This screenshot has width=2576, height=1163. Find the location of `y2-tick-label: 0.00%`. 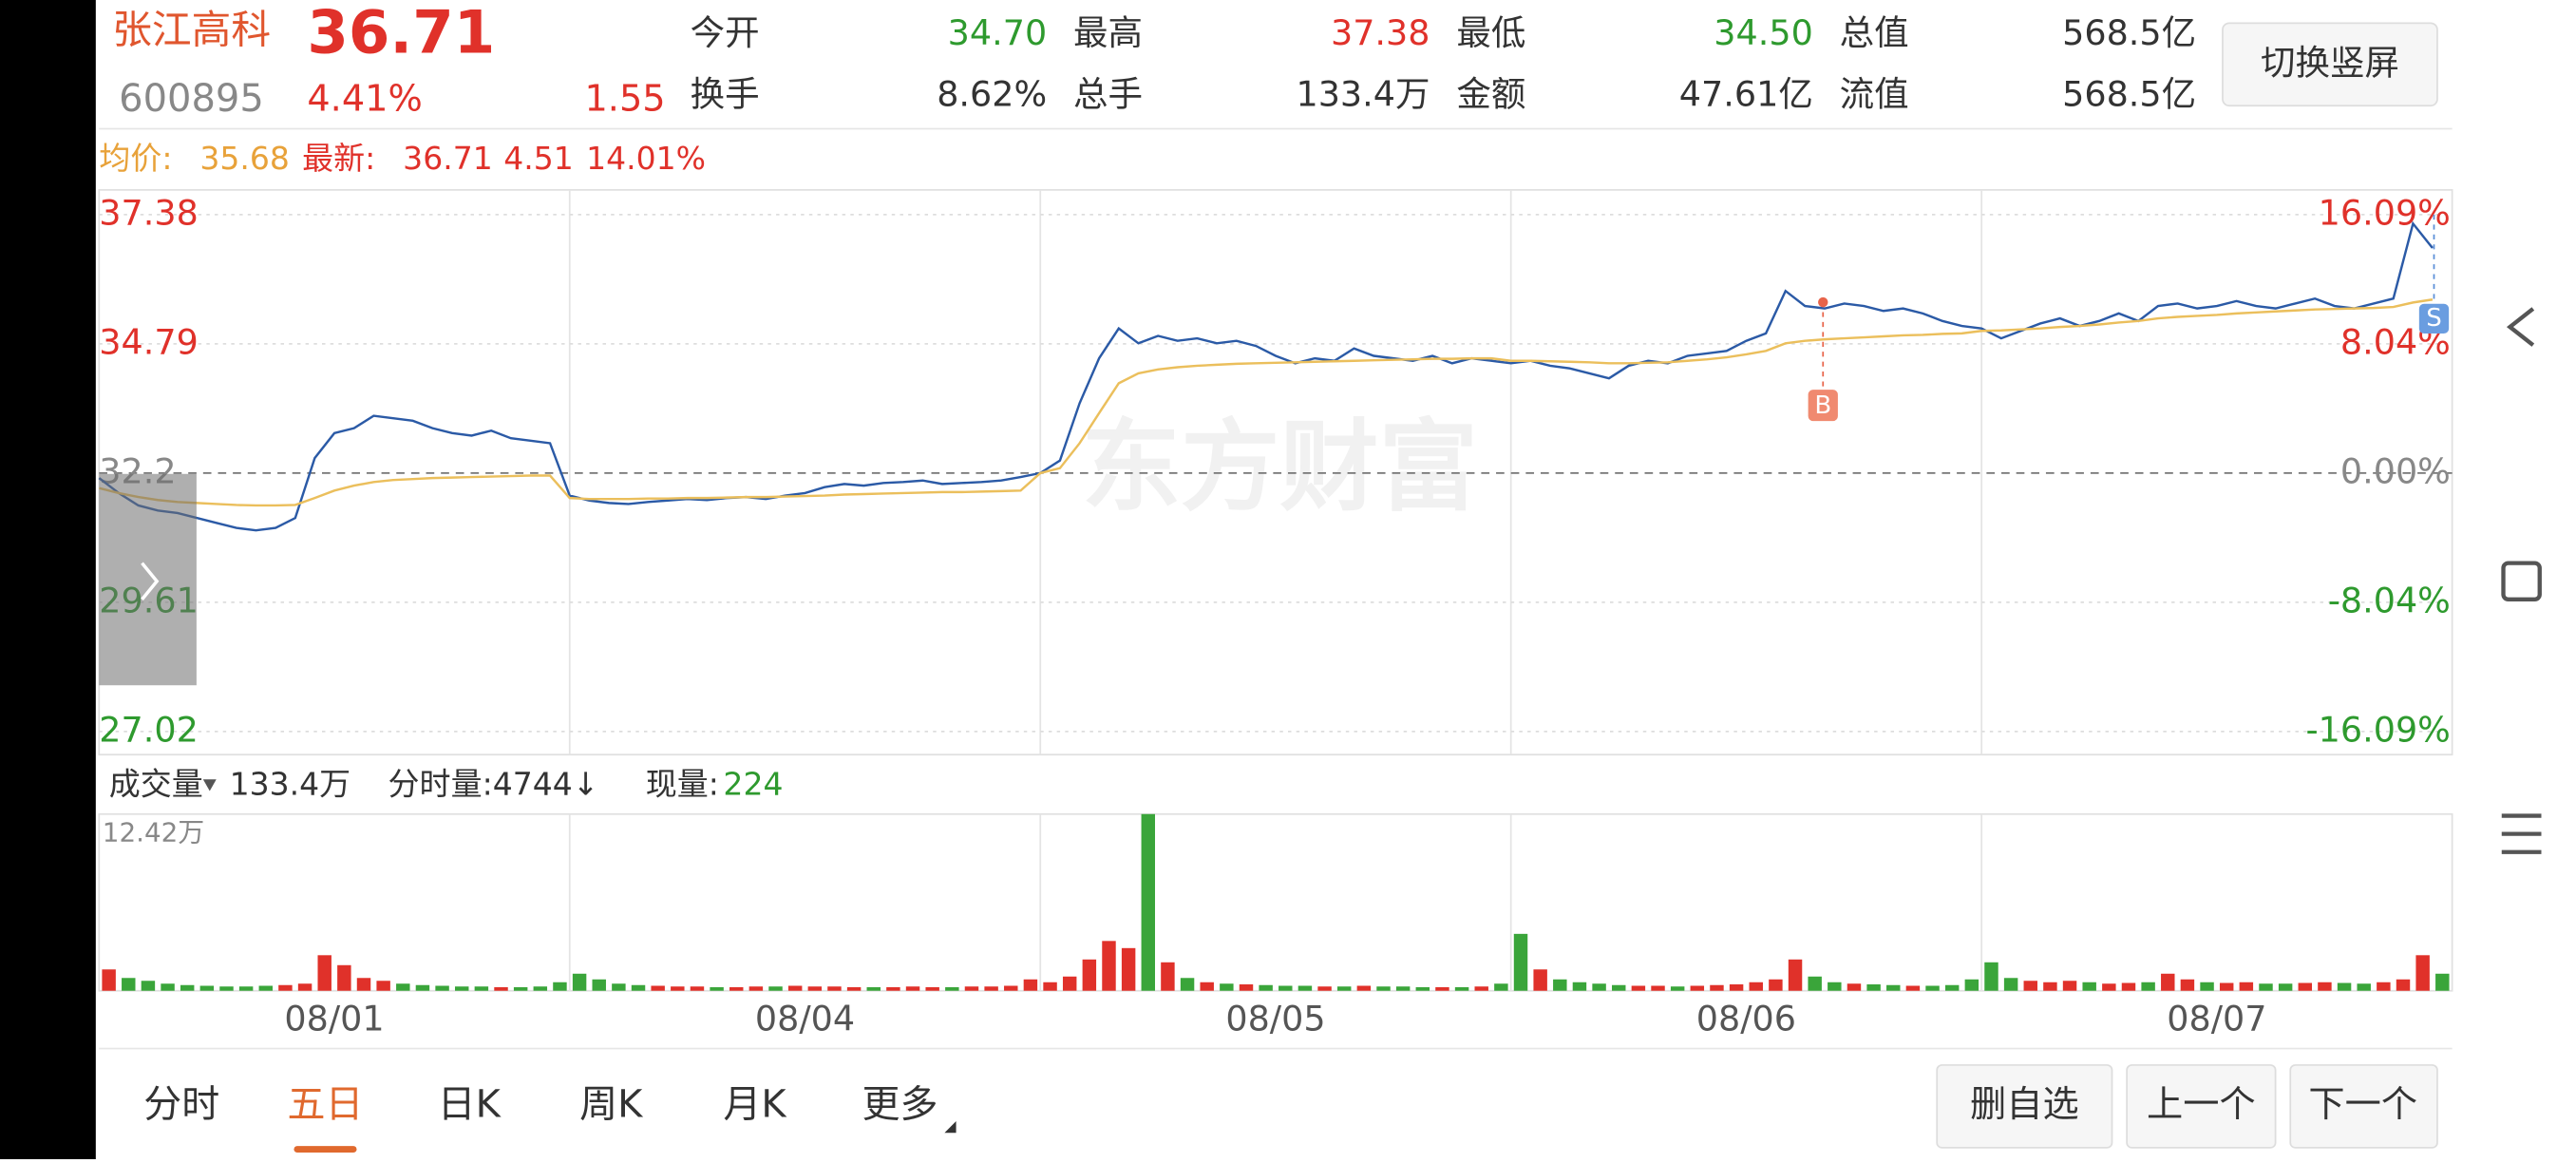

y2-tick-label: 0.00% is located at coordinates (2395, 471).